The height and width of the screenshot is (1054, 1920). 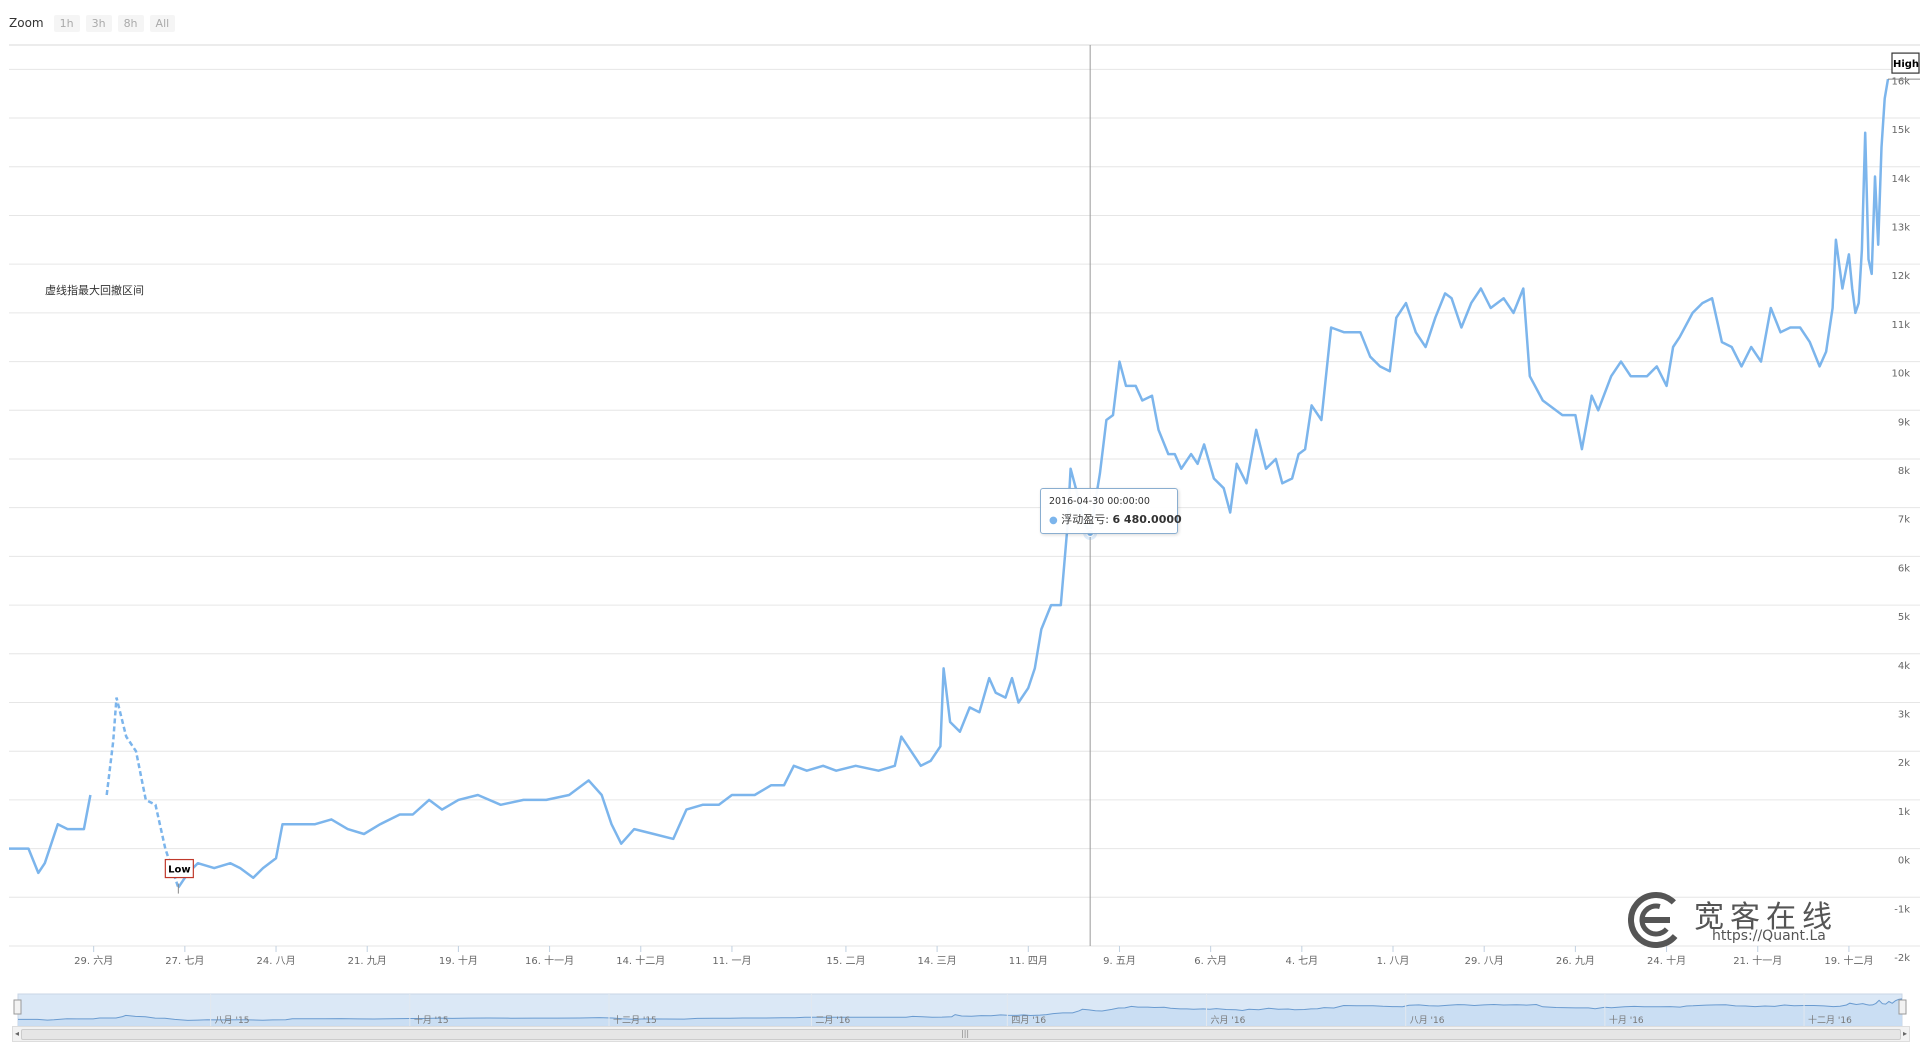 I want to click on y-tick-label: 7k, so click(x=1904, y=520).